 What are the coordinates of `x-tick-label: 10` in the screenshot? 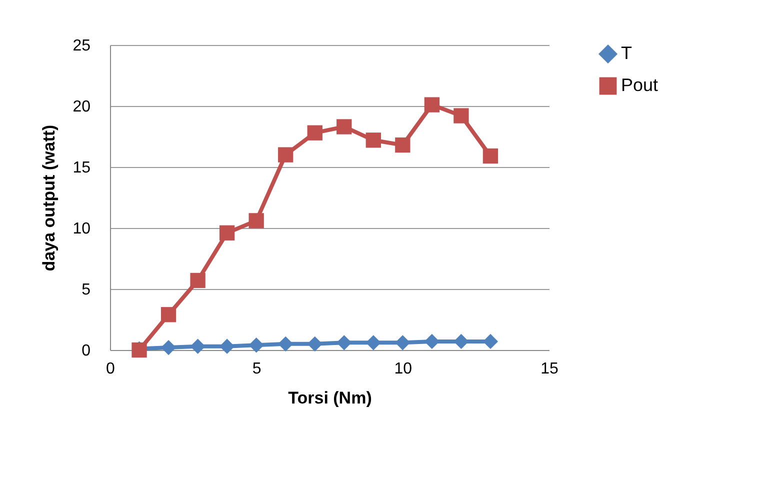 It's located at (403, 369).